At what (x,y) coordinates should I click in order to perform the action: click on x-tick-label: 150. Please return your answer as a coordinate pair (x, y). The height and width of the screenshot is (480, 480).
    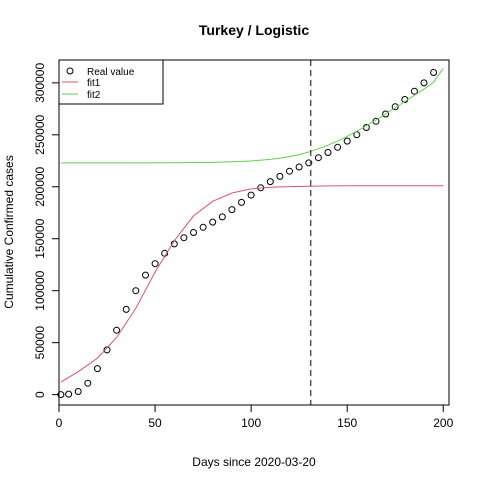
    Looking at the image, I should click on (347, 423).